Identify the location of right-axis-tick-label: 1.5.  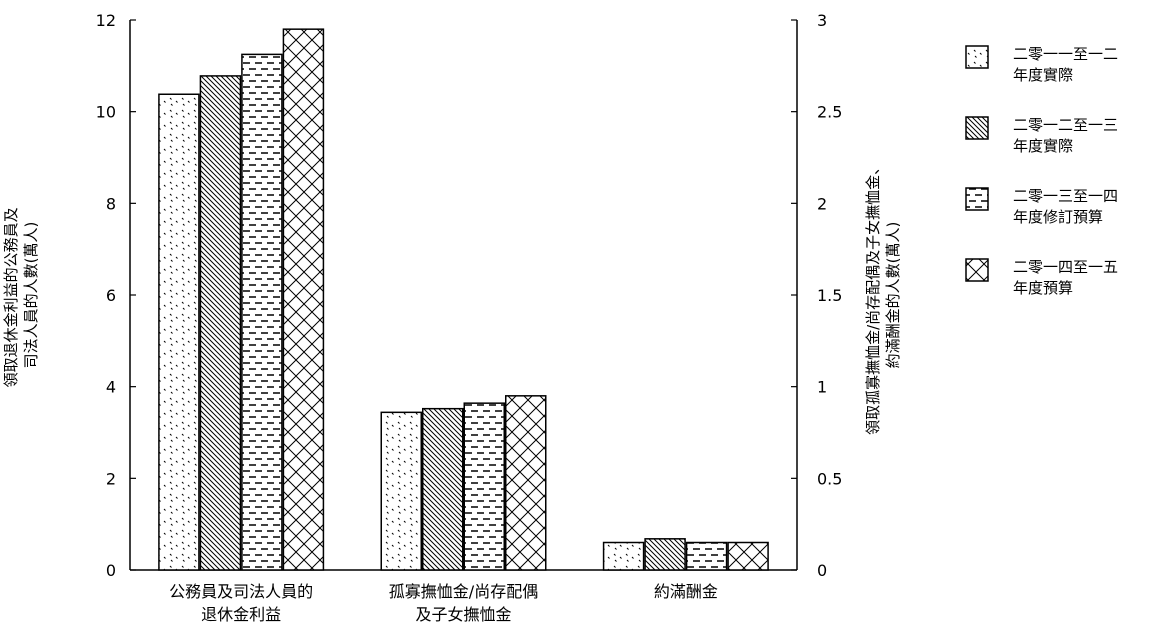
(829, 295).